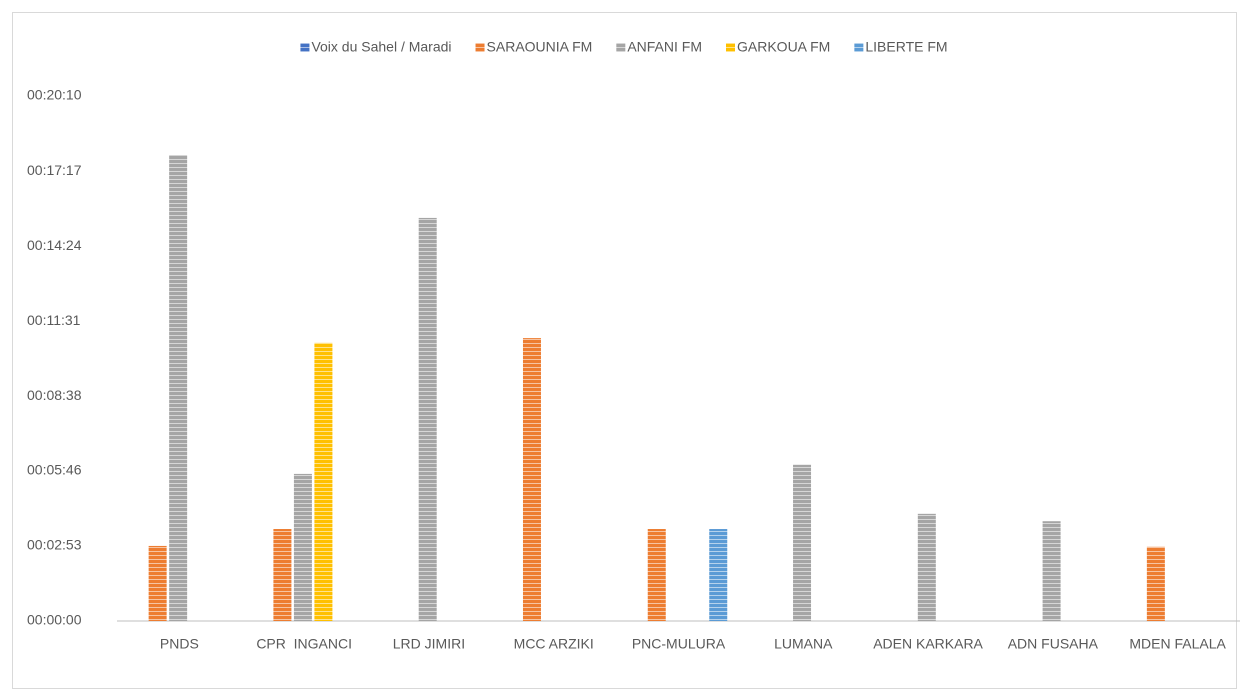 The image size is (1247, 689). I want to click on legend-label: Voix du Sahel / Maradi, so click(381, 47).